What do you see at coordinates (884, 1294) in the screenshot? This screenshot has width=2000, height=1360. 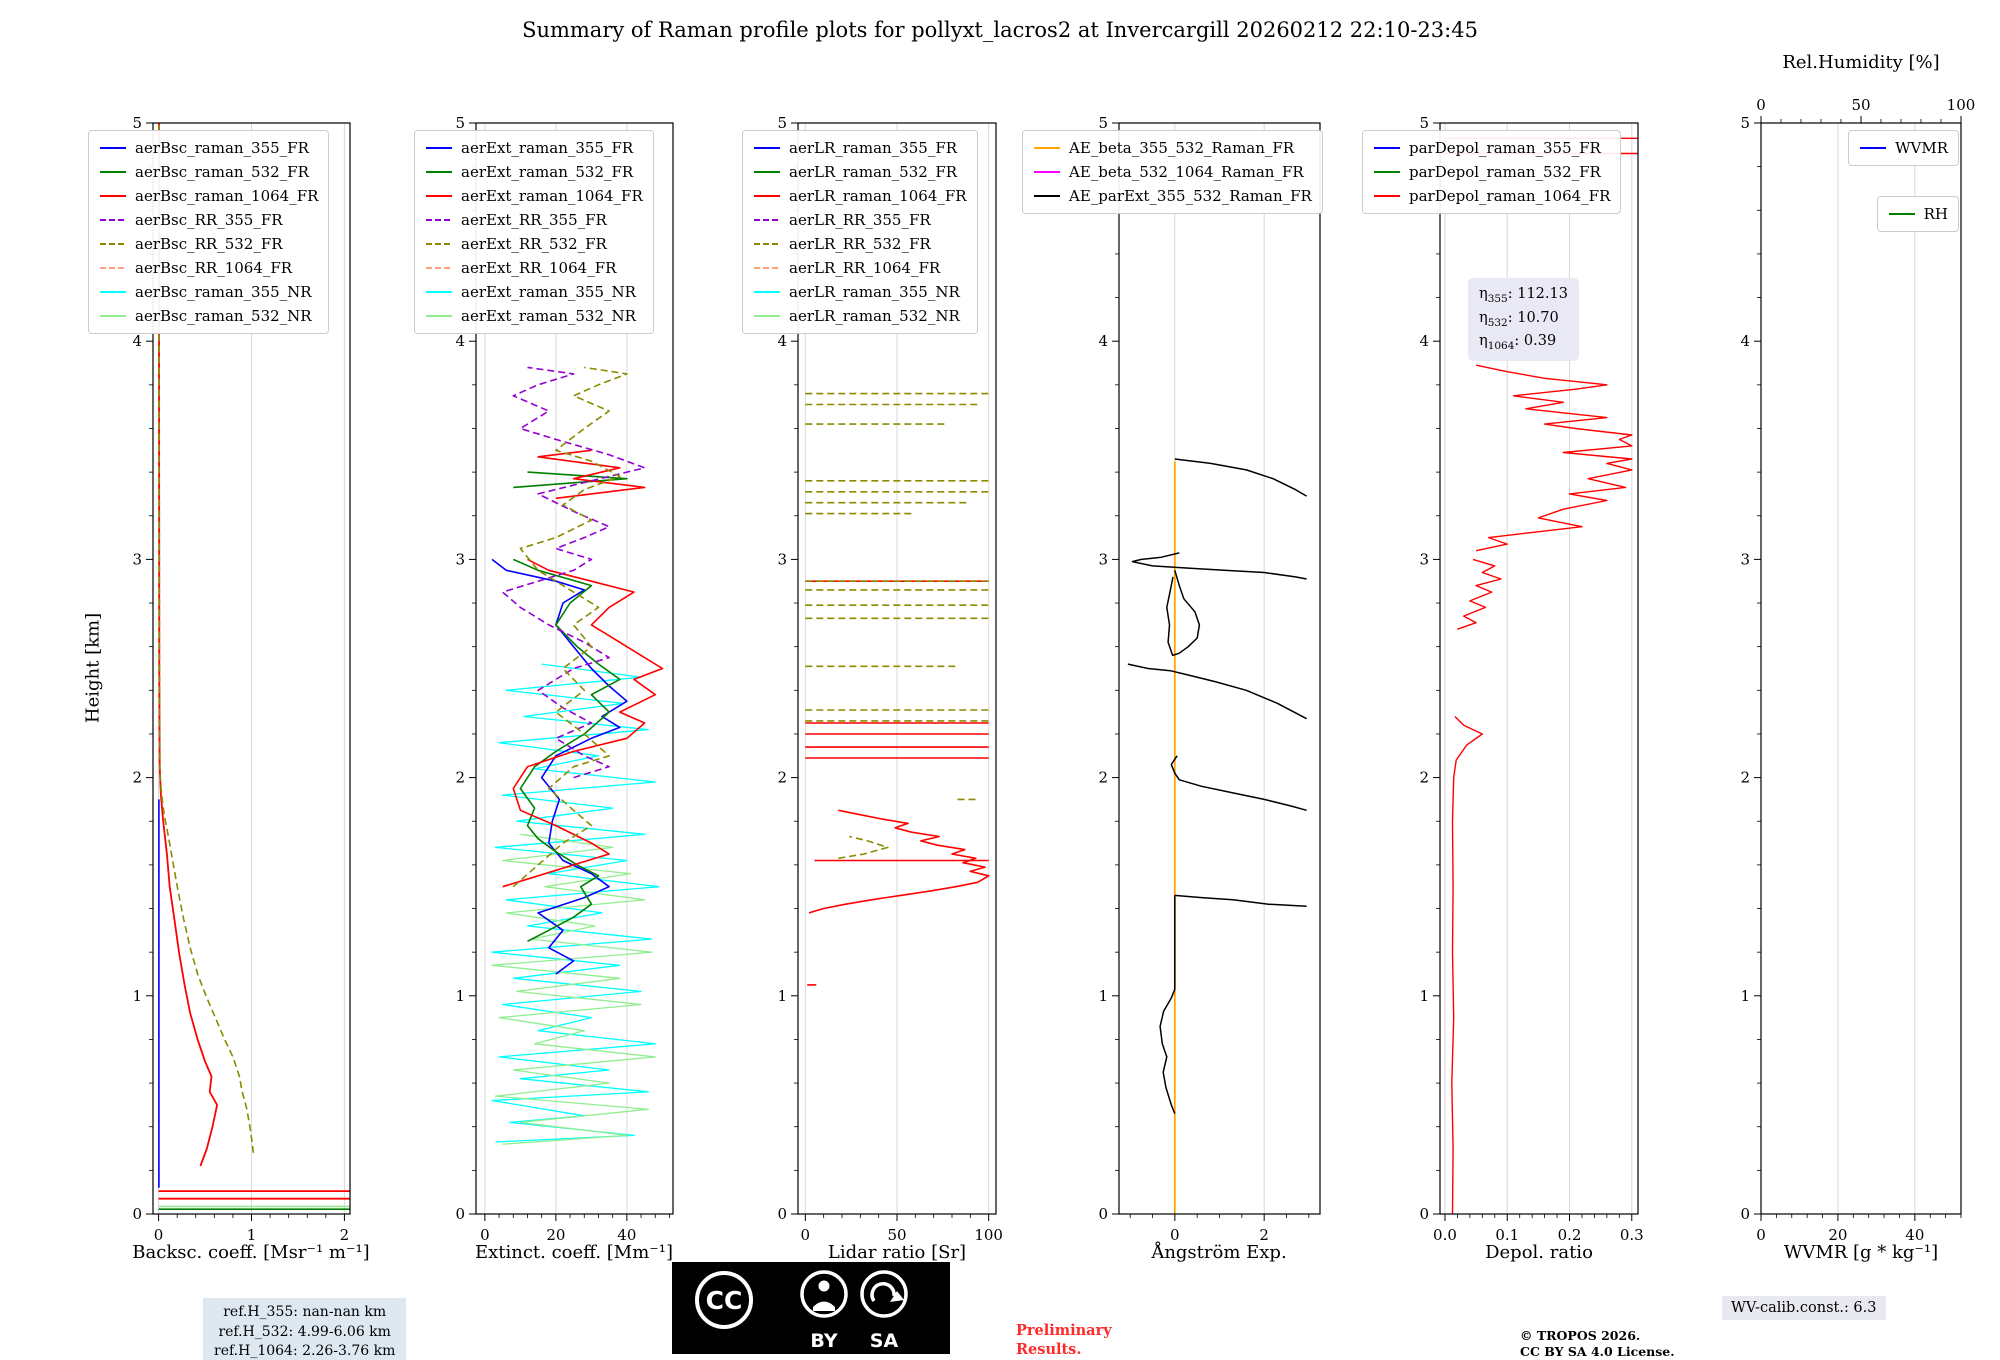 I see `sa-icon` at bounding box center [884, 1294].